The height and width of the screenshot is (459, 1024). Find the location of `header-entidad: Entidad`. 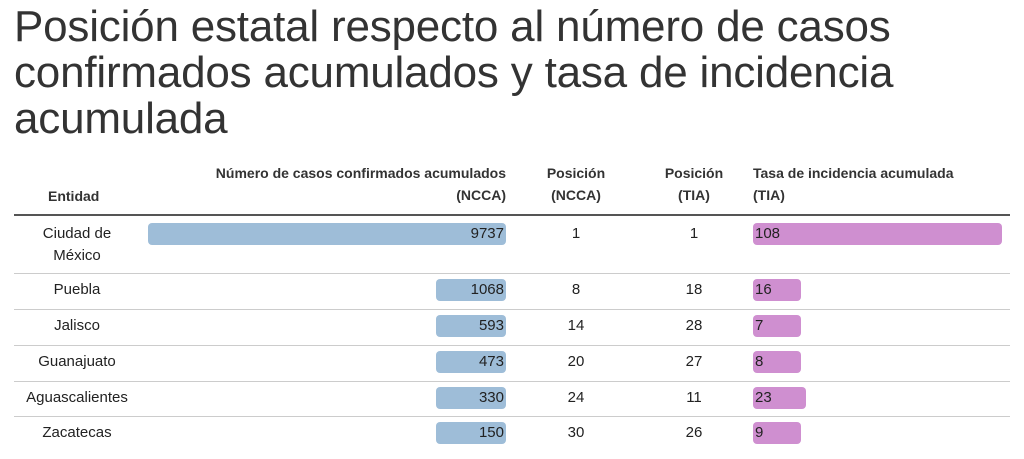

header-entidad: Entidad is located at coordinates (74, 196).